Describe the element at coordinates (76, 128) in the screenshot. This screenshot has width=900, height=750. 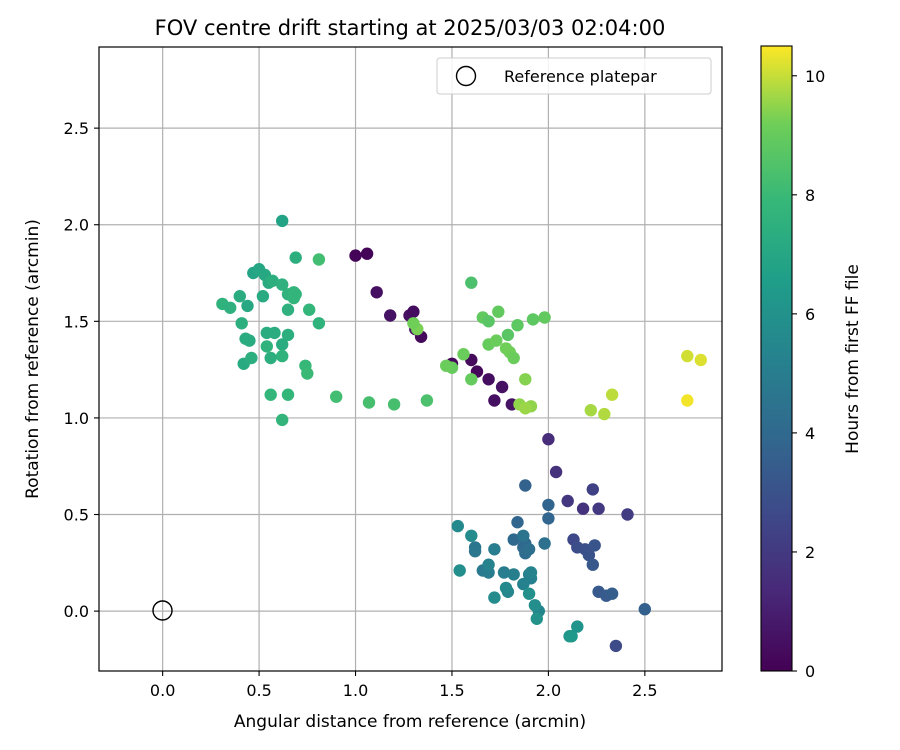
I see `y-tick-label: 2.5` at that location.